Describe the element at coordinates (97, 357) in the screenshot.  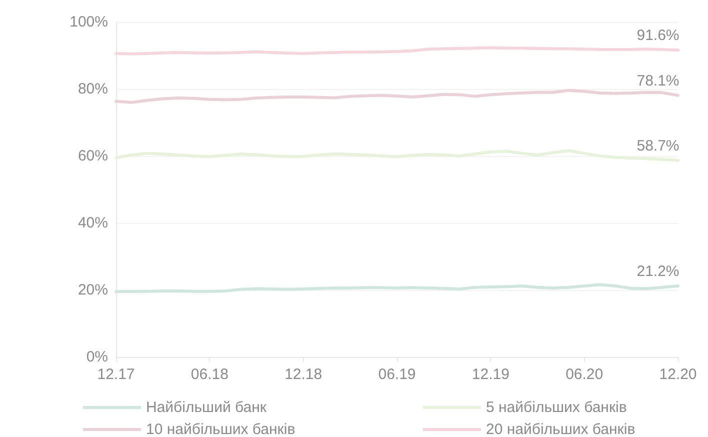
I see `y-tick-label: 0%` at that location.